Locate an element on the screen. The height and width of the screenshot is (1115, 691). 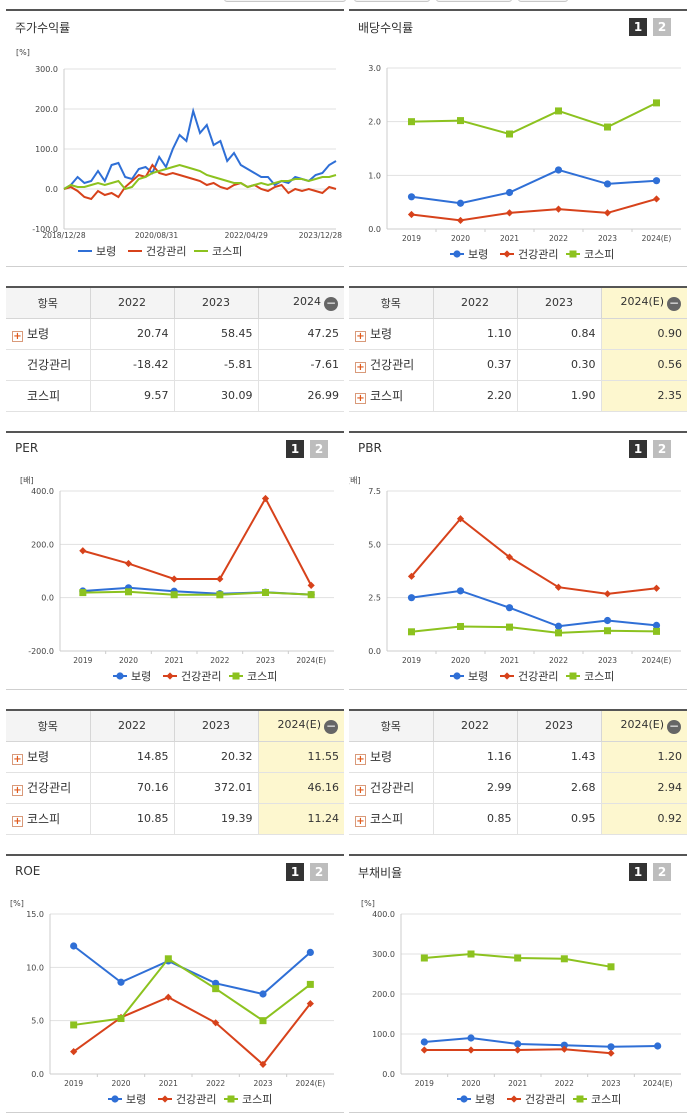
cell-value: 14.85 is located at coordinates (131, 757).